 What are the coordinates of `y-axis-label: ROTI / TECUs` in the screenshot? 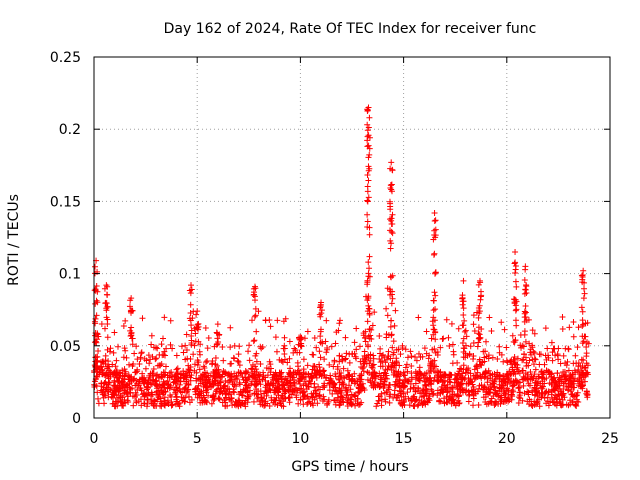 It's located at (14, 240).